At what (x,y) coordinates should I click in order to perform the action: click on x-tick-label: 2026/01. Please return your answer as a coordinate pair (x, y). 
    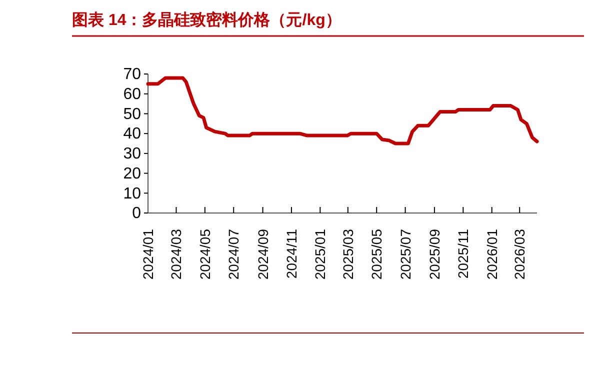
    Looking at the image, I should click on (492, 254).